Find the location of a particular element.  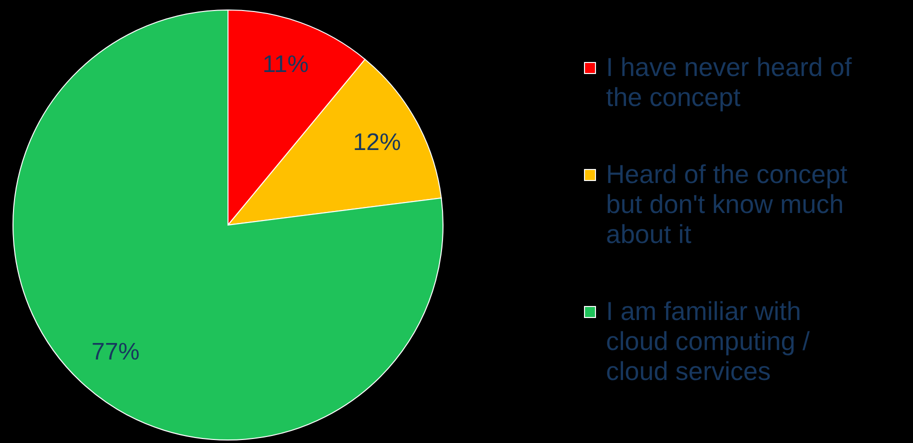

legend-label: I have never heard of the concept is located at coordinates (729, 82).